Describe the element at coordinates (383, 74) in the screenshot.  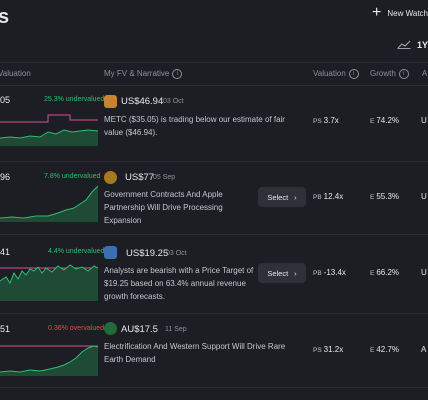
I see `col-growth-label: Growth` at that location.